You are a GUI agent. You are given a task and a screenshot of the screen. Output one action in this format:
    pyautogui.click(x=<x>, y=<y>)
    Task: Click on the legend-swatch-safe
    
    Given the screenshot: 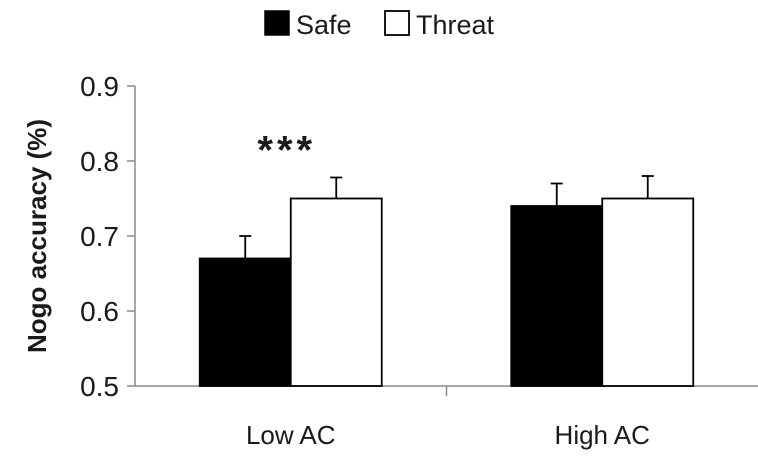 What is the action you would take?
    pyautogui.click(x=277, y=23)
    